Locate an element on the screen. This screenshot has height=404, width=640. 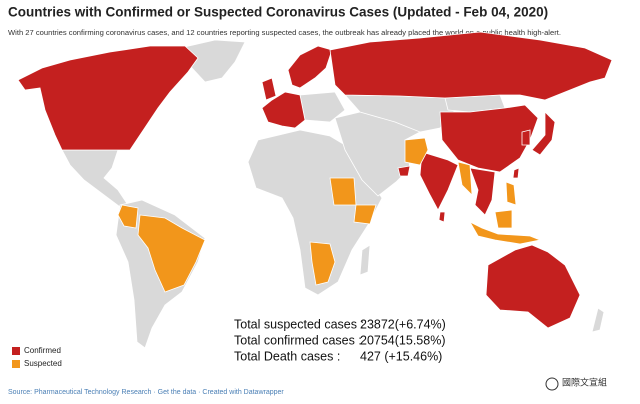
russia is located at coordinates (471, 66).